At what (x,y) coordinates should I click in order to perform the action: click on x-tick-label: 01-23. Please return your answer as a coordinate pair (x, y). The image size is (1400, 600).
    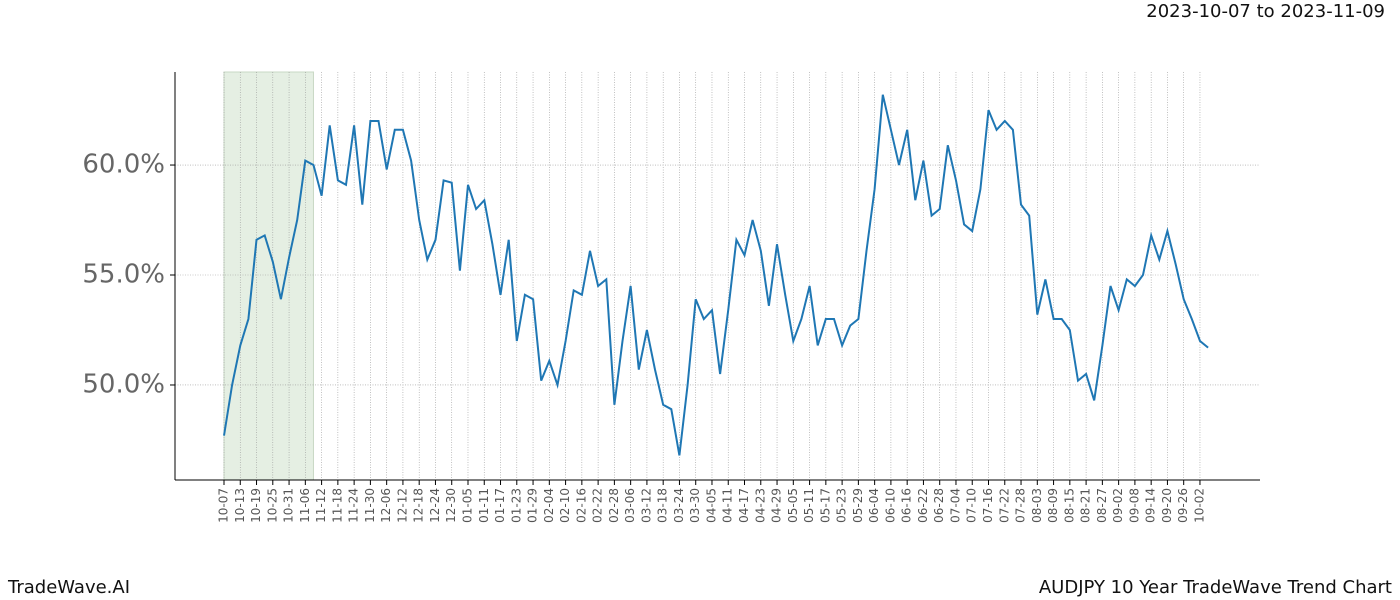
    Looking at the image, I should click on (516, 505).